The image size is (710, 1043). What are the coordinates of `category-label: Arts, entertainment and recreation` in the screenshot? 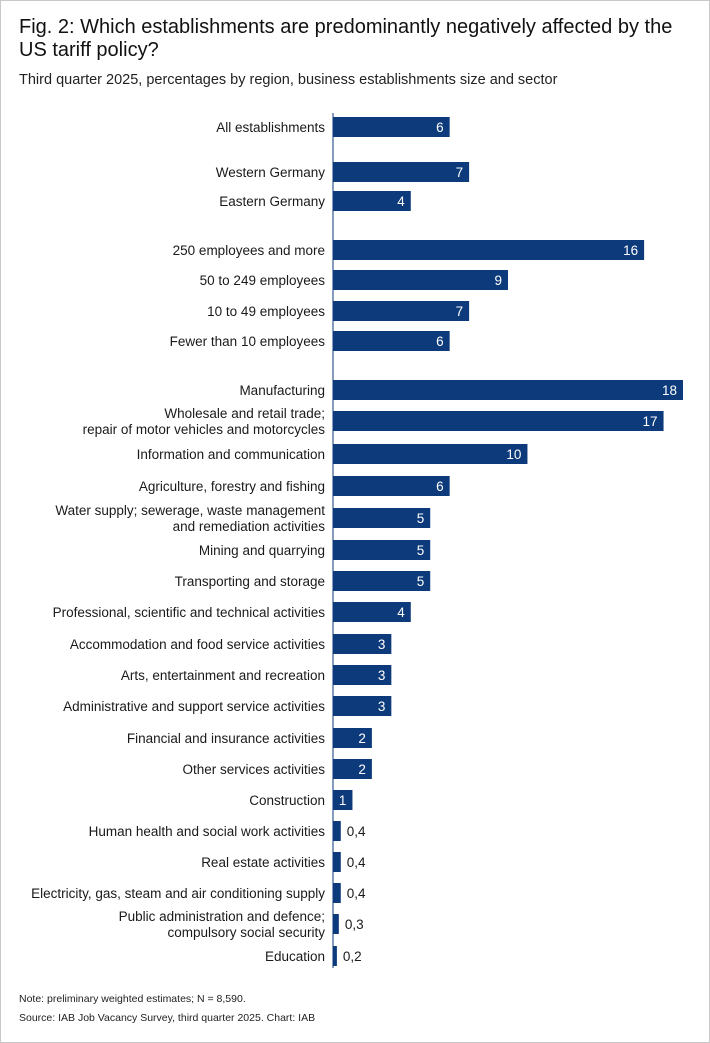 It's located at (223, 675).